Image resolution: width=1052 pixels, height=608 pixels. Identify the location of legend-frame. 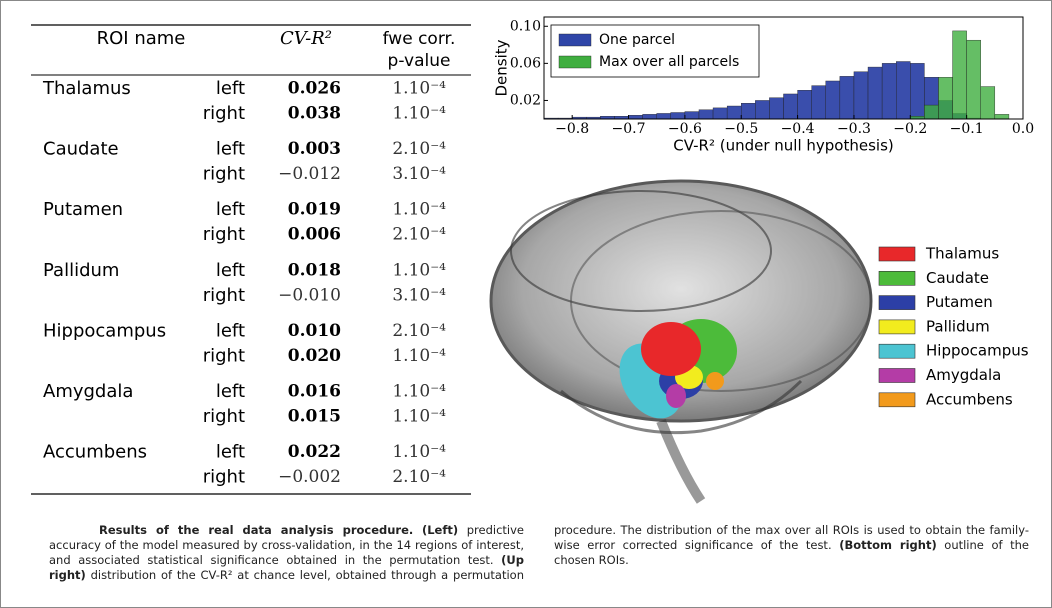
(655, 51).